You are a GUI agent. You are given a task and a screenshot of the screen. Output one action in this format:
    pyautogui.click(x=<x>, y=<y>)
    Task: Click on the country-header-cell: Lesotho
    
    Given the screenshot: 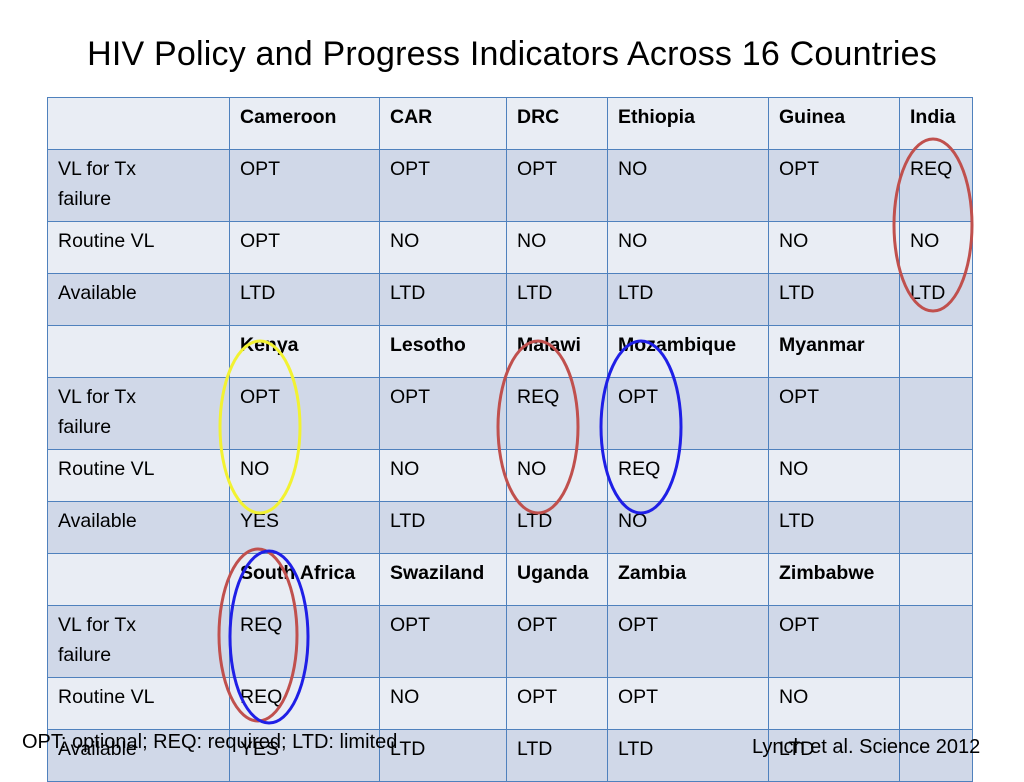 What is the action you would take?
    pyautogui.click(x=443, y=351)
    